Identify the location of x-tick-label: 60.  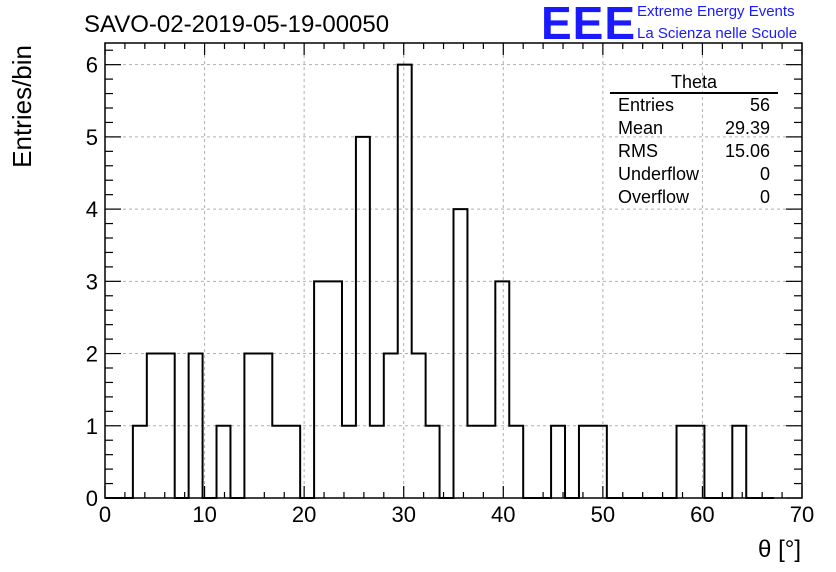
(702, 514).